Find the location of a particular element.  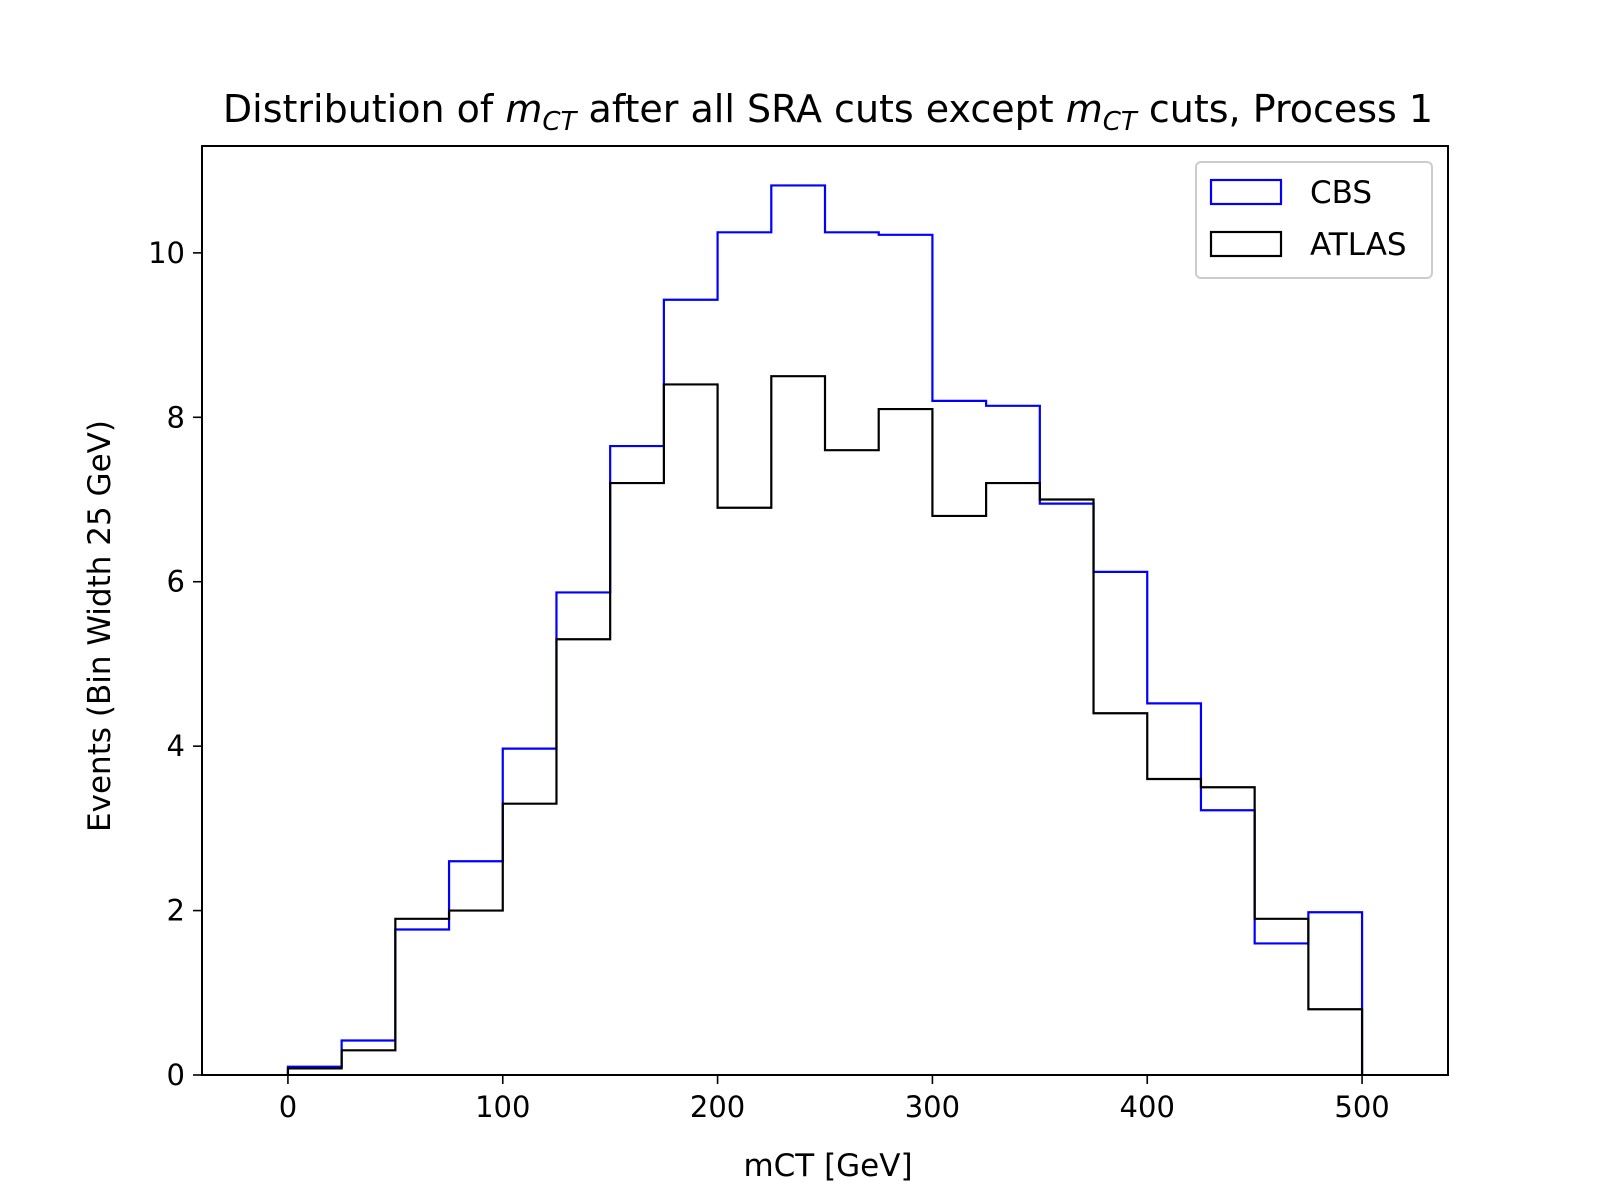

y-tick-label: 2 is located at coordinates (176, 911).